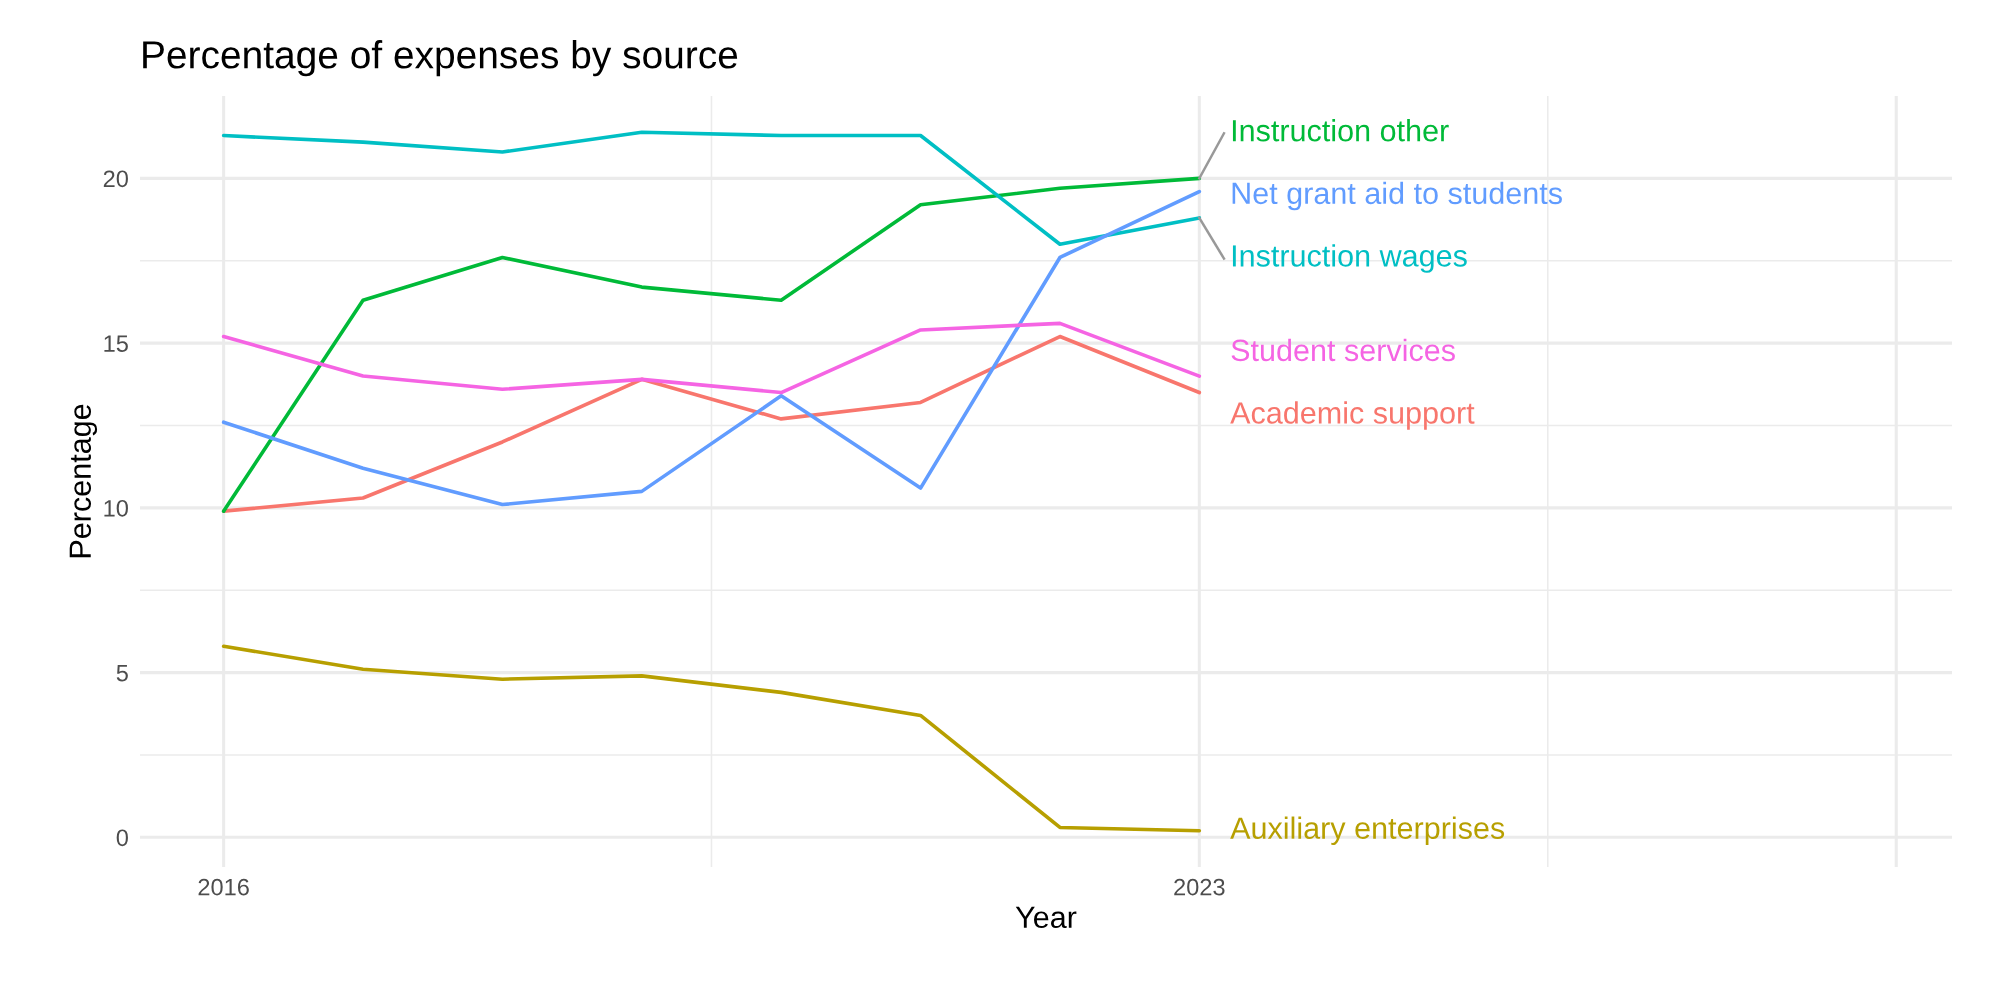 This screenshot has height=1000, width=2000. What do you see at coordinates (1349, 258) in the screenshot?
I see `series-label: Instruction wages` at bounding box center [1349, 258].